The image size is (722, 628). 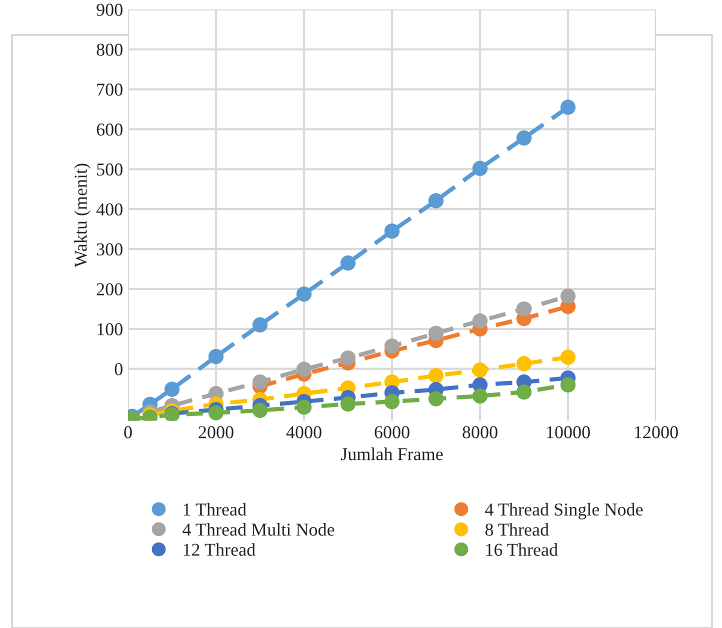 I want to click on legend-label: 8 Thread, so click(x=517, y=529).